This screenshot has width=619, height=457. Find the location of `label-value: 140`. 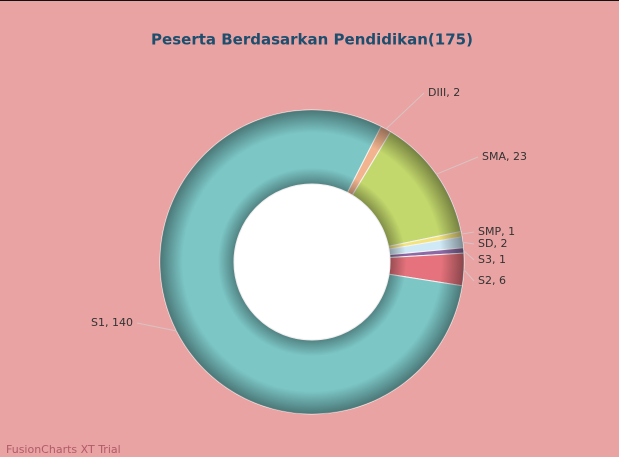

label-value: 140 is located at coordinates (122, 322).